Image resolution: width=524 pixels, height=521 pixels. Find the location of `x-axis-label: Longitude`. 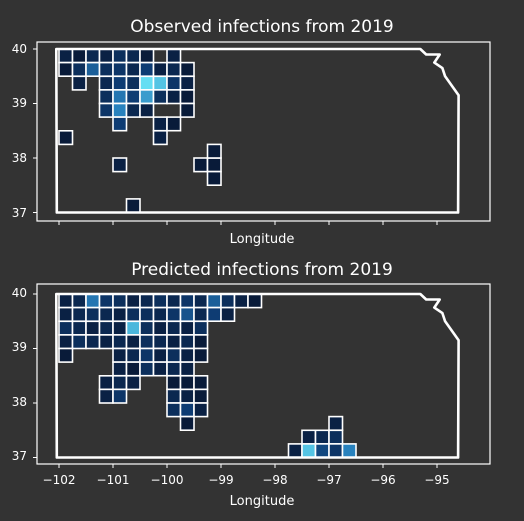

x-axis-label: Longitude is located at coordinates (262, 501).